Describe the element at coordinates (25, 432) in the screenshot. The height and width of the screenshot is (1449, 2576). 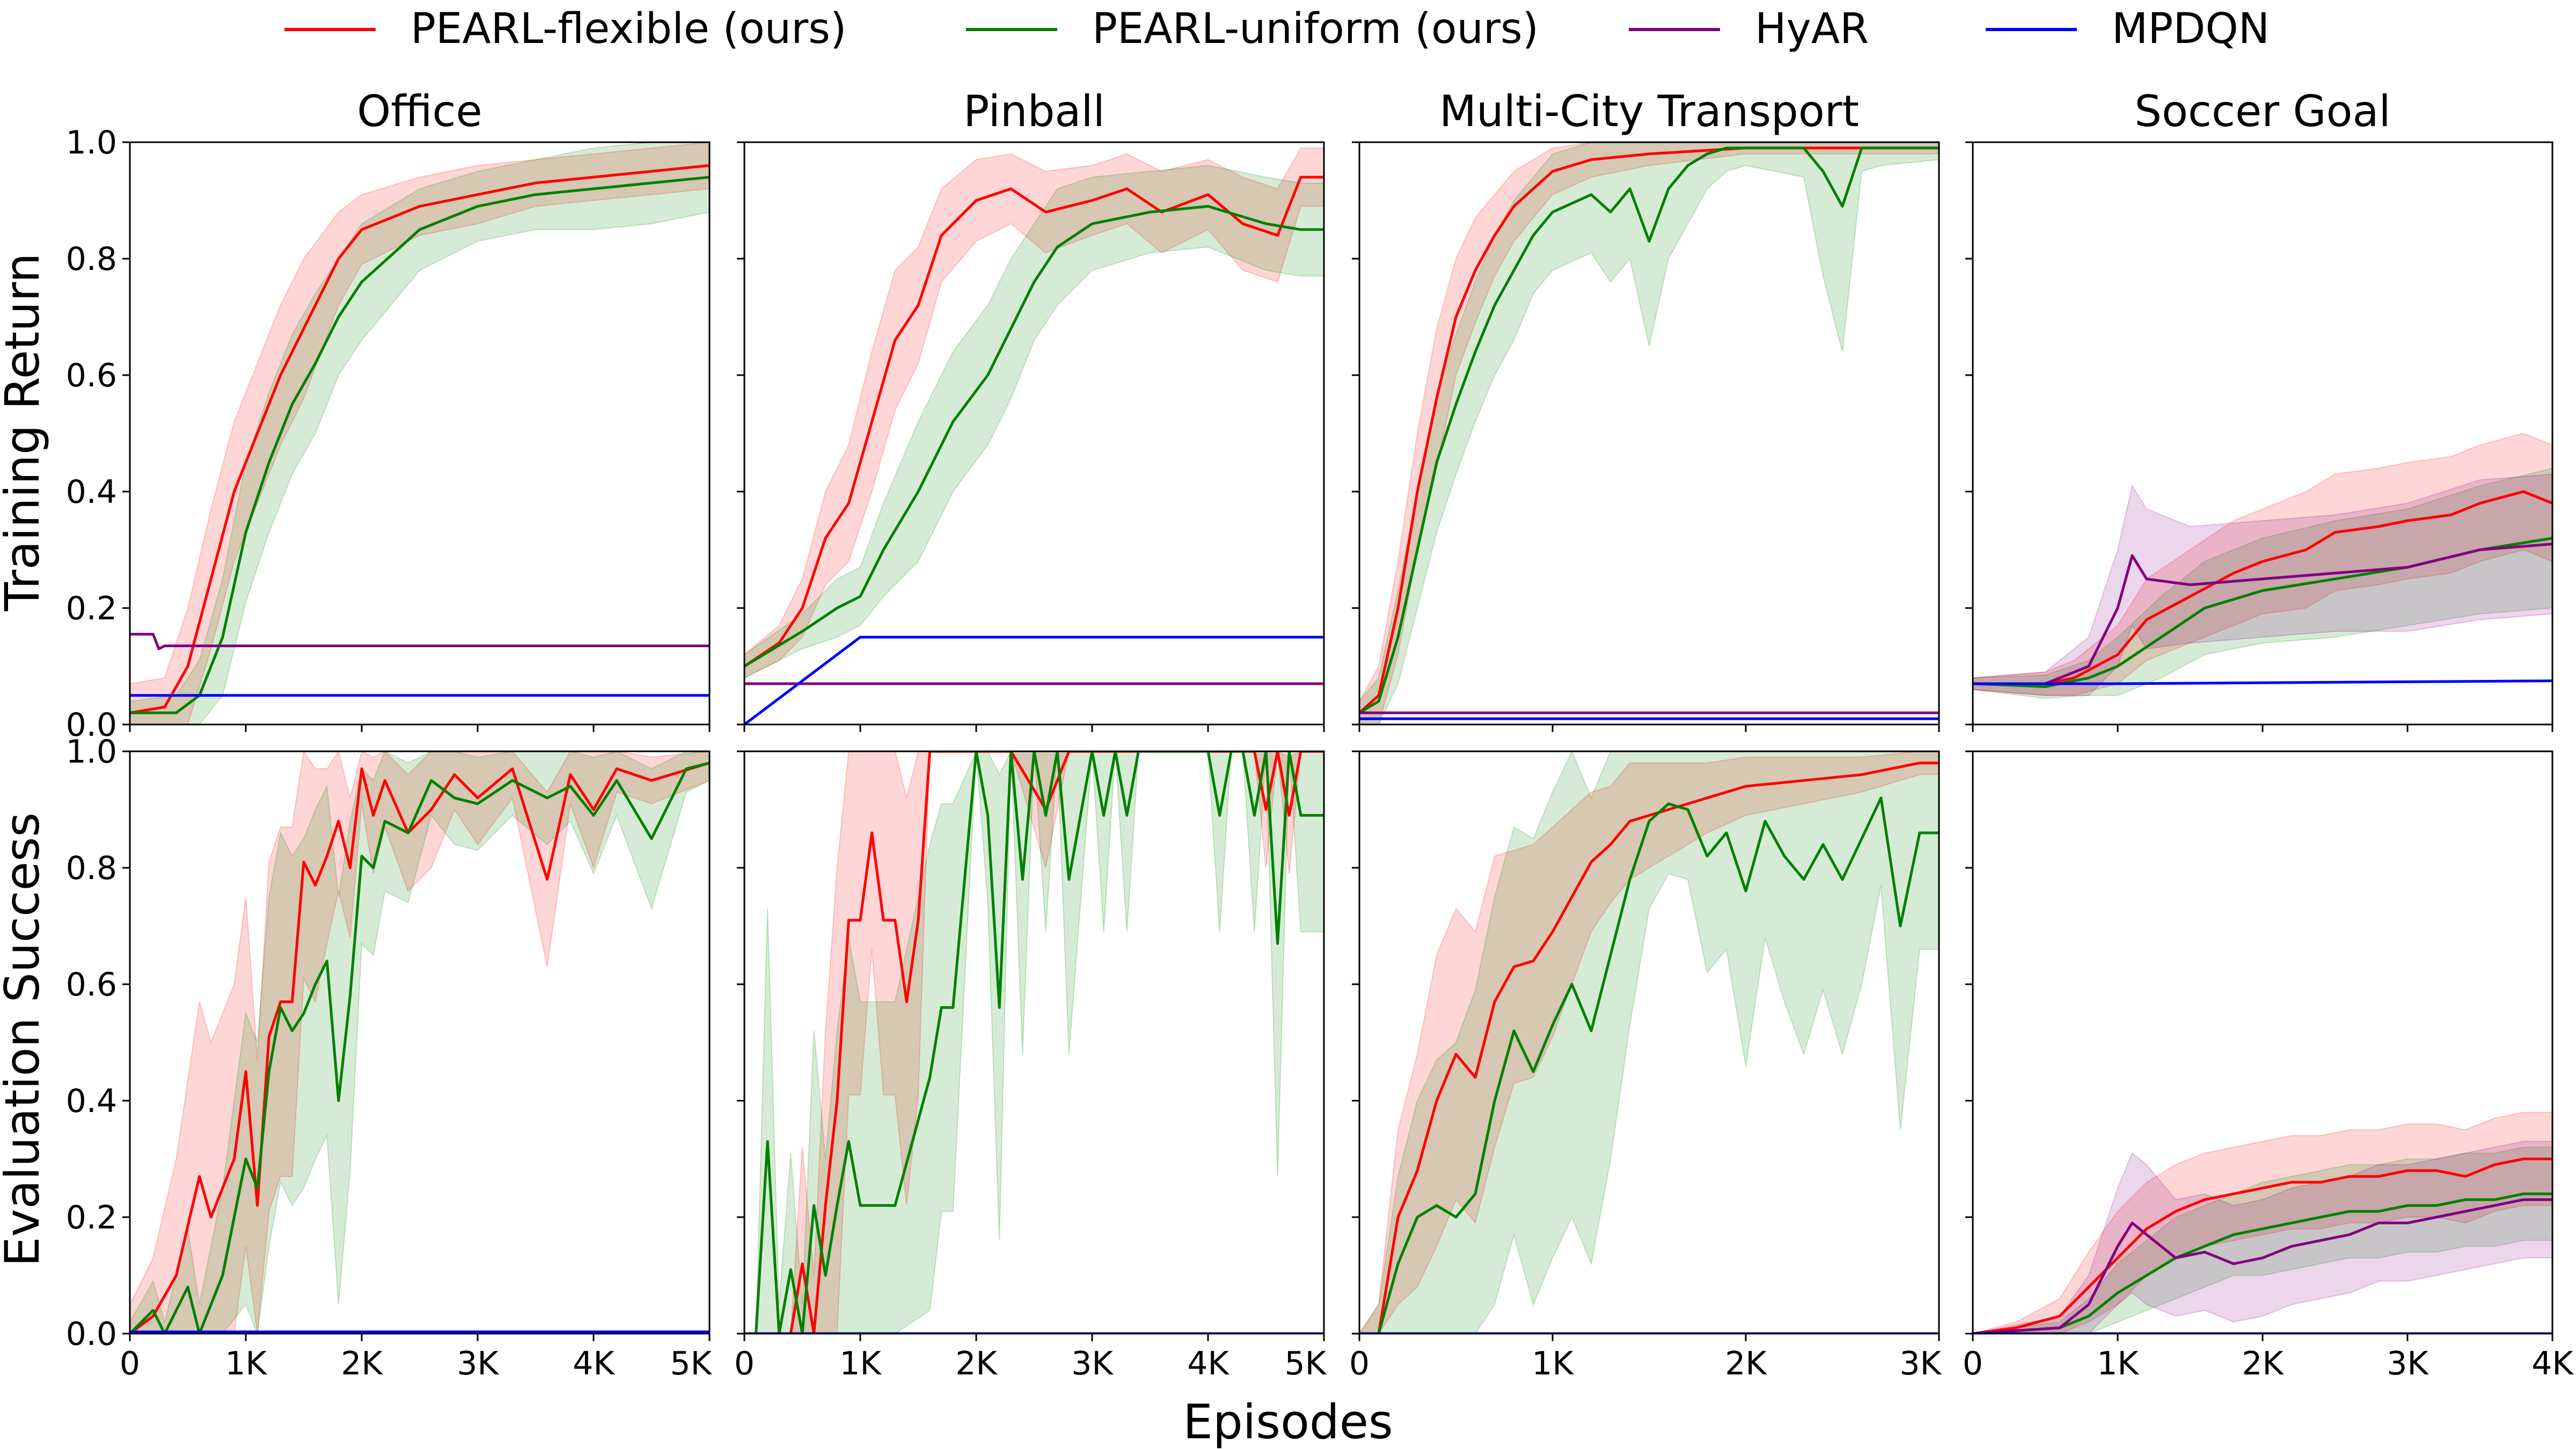
I see `row-label-training-return: Training Return` at that location.